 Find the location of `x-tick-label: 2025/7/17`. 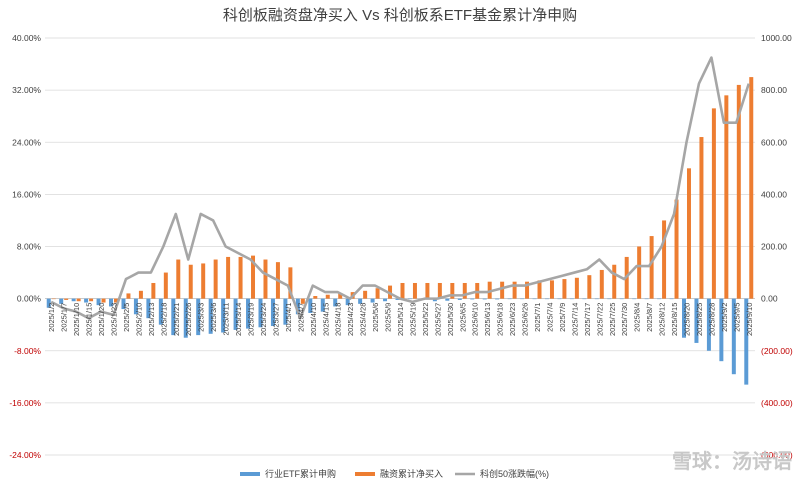

x-tick-label: 2025/7/17 is located at coordinates (587, 319).